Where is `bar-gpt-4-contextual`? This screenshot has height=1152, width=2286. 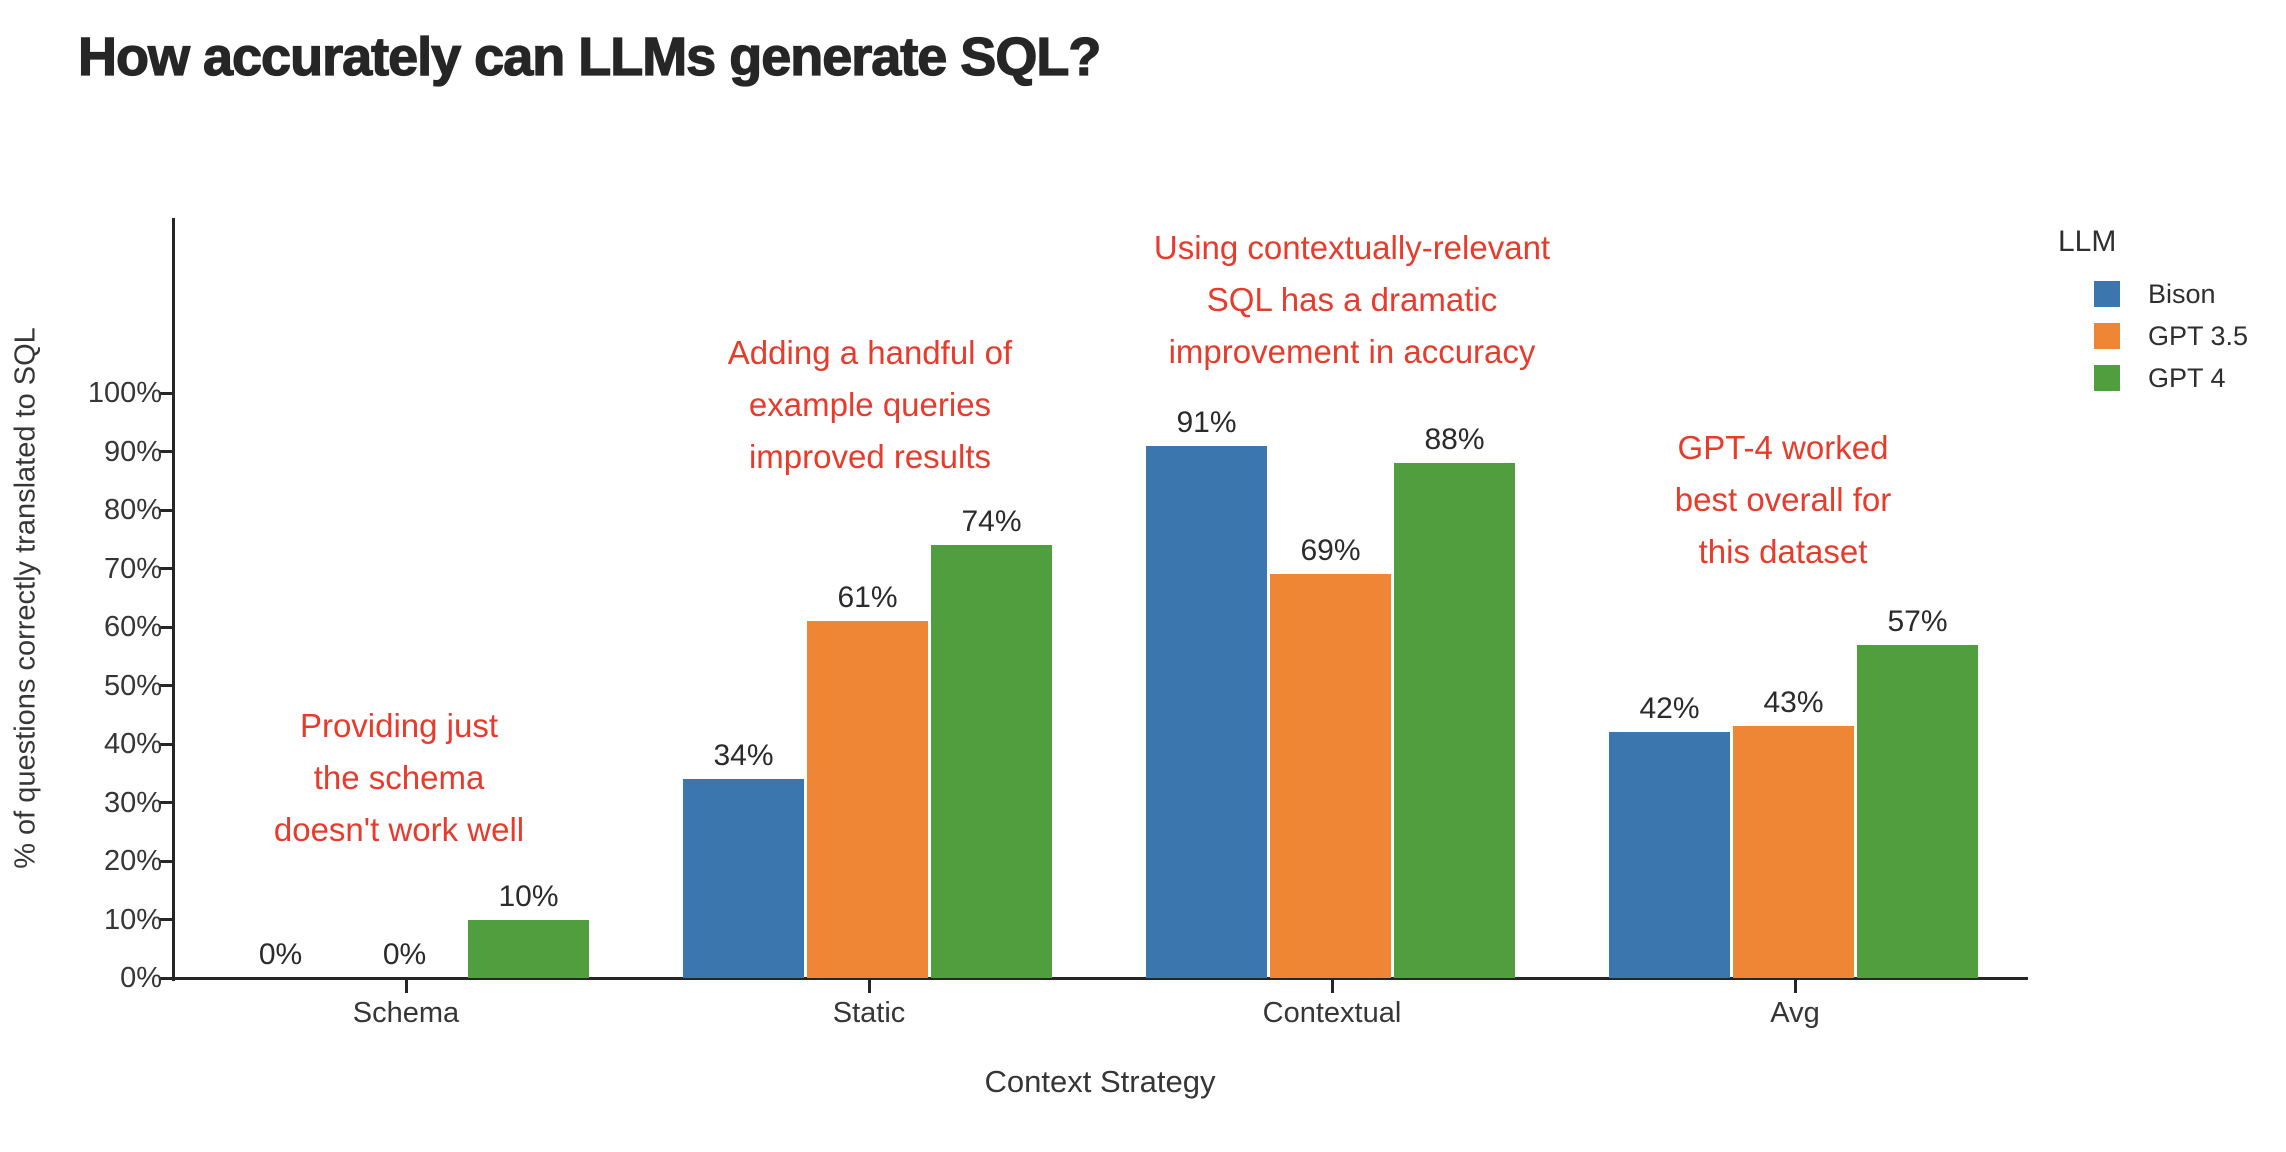
bar-gpt-4-contextual is located at coordinates (1454, 720).